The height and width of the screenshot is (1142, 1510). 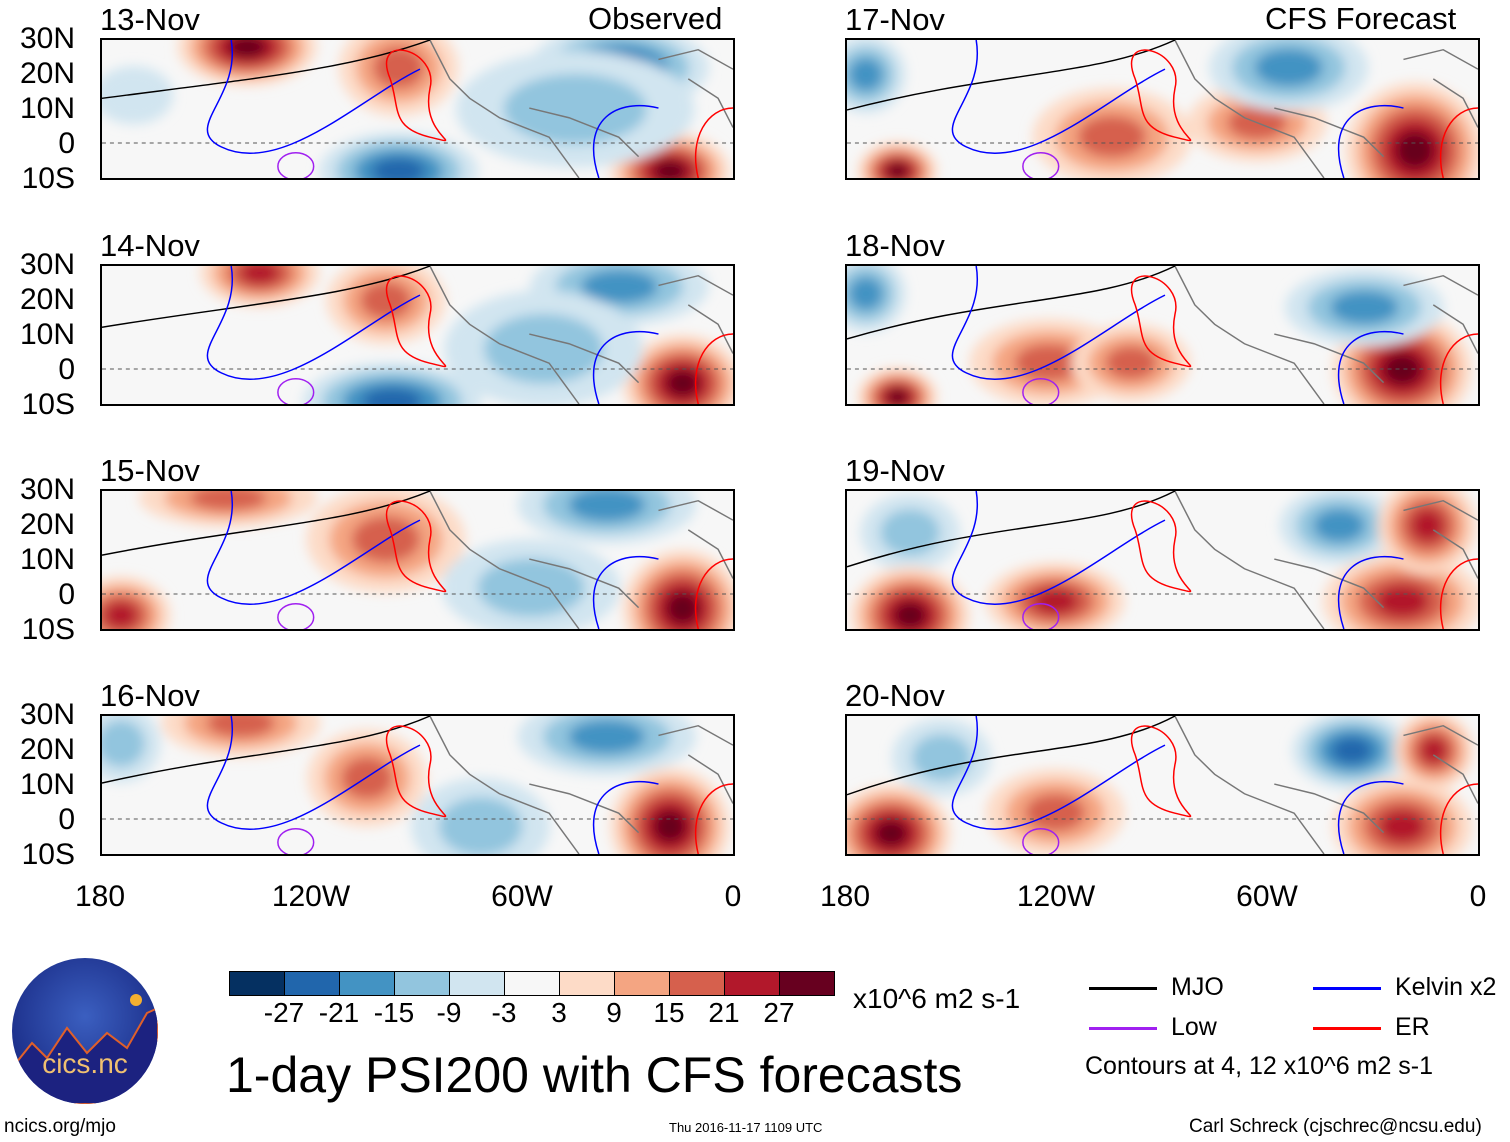 What do you see at coordinates (655, 18) in the screenshot?
I see `observed-header: Observed` at bounding box center [655, 18].